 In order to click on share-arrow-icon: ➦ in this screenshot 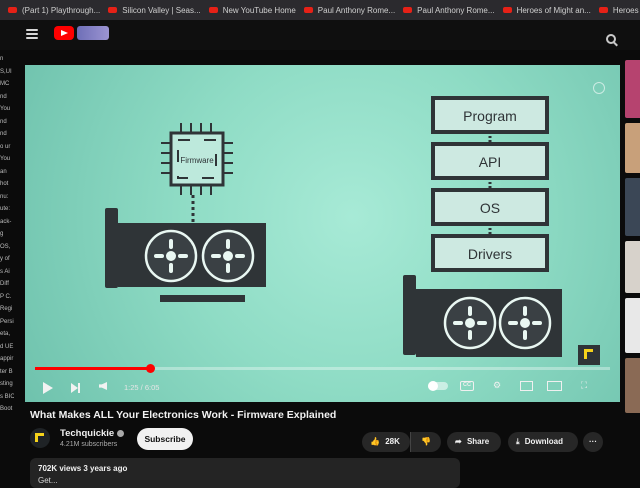, I will do `click(458, 441)`.